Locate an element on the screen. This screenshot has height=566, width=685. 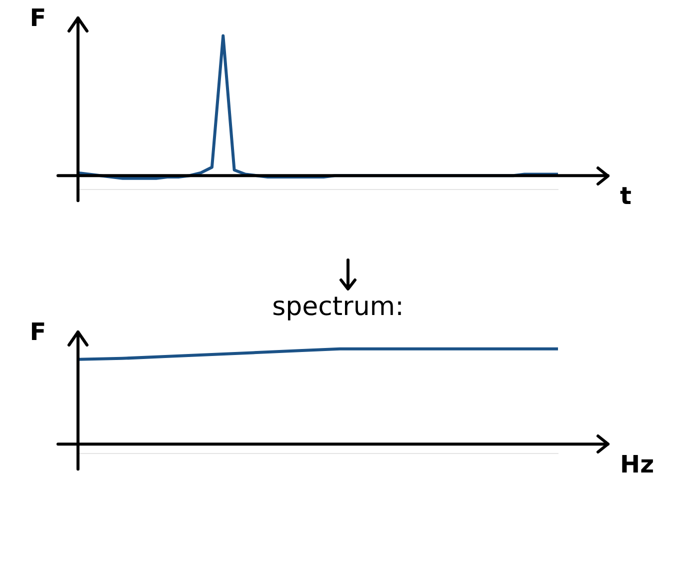
x-axis-title: t is located at coordinates (626, 196).